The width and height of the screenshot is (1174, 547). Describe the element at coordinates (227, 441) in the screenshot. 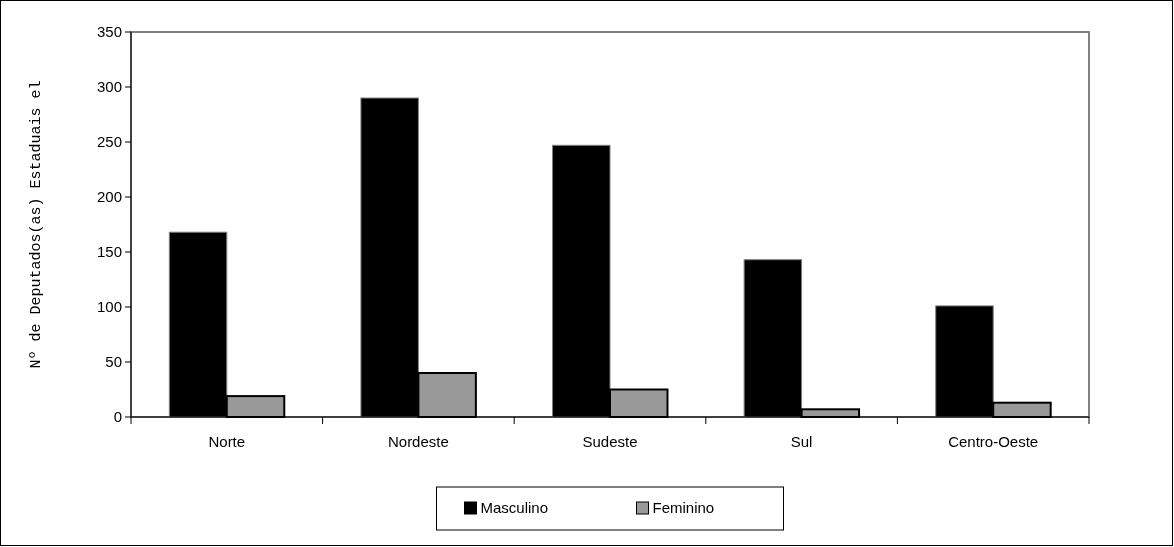

I see `x-tick-label: Norte` at that location.